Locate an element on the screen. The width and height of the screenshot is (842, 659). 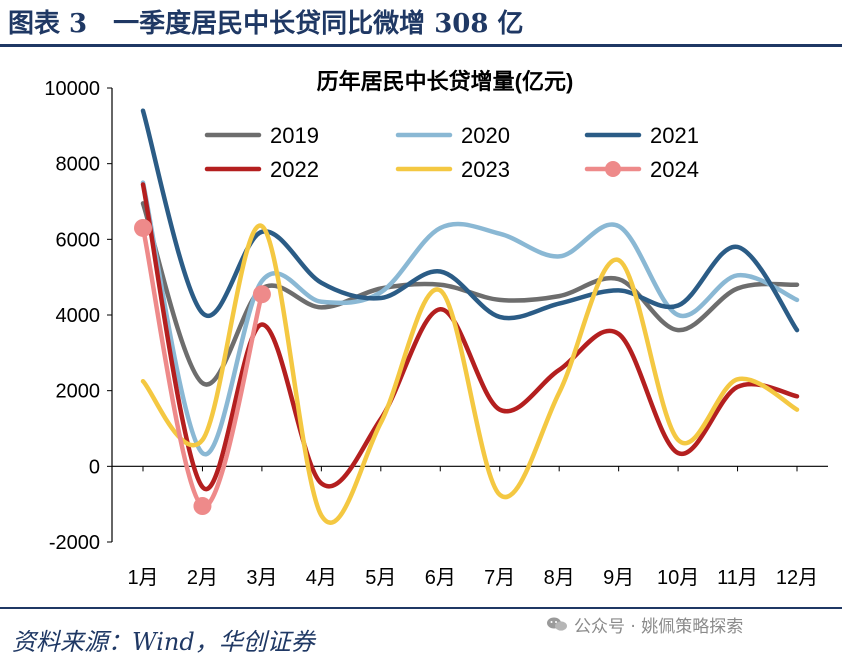
chart-title: 历年居民中长贷增量(亿元) is located at coordinates (445, 81).